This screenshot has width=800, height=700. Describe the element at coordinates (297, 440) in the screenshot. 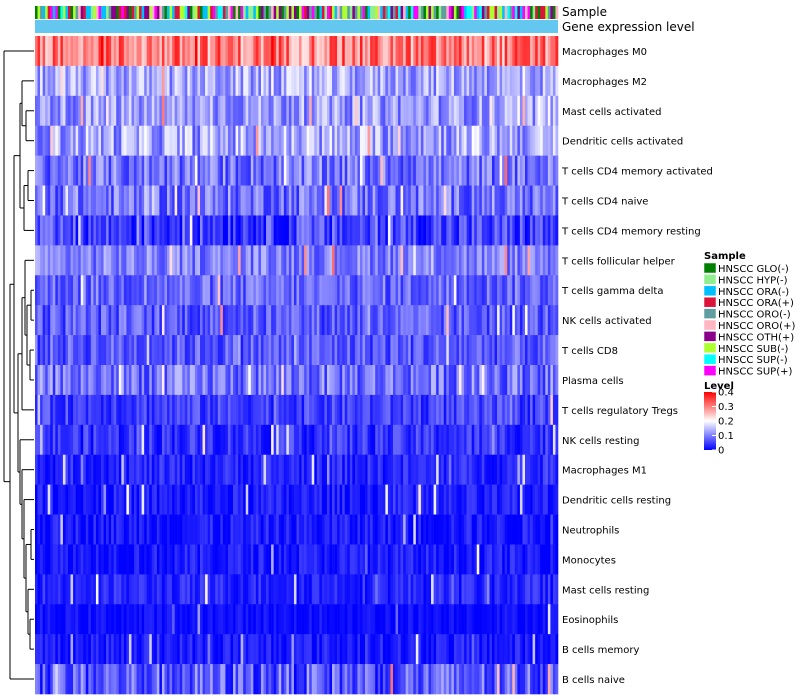

I see `heatmap-row` at that location.